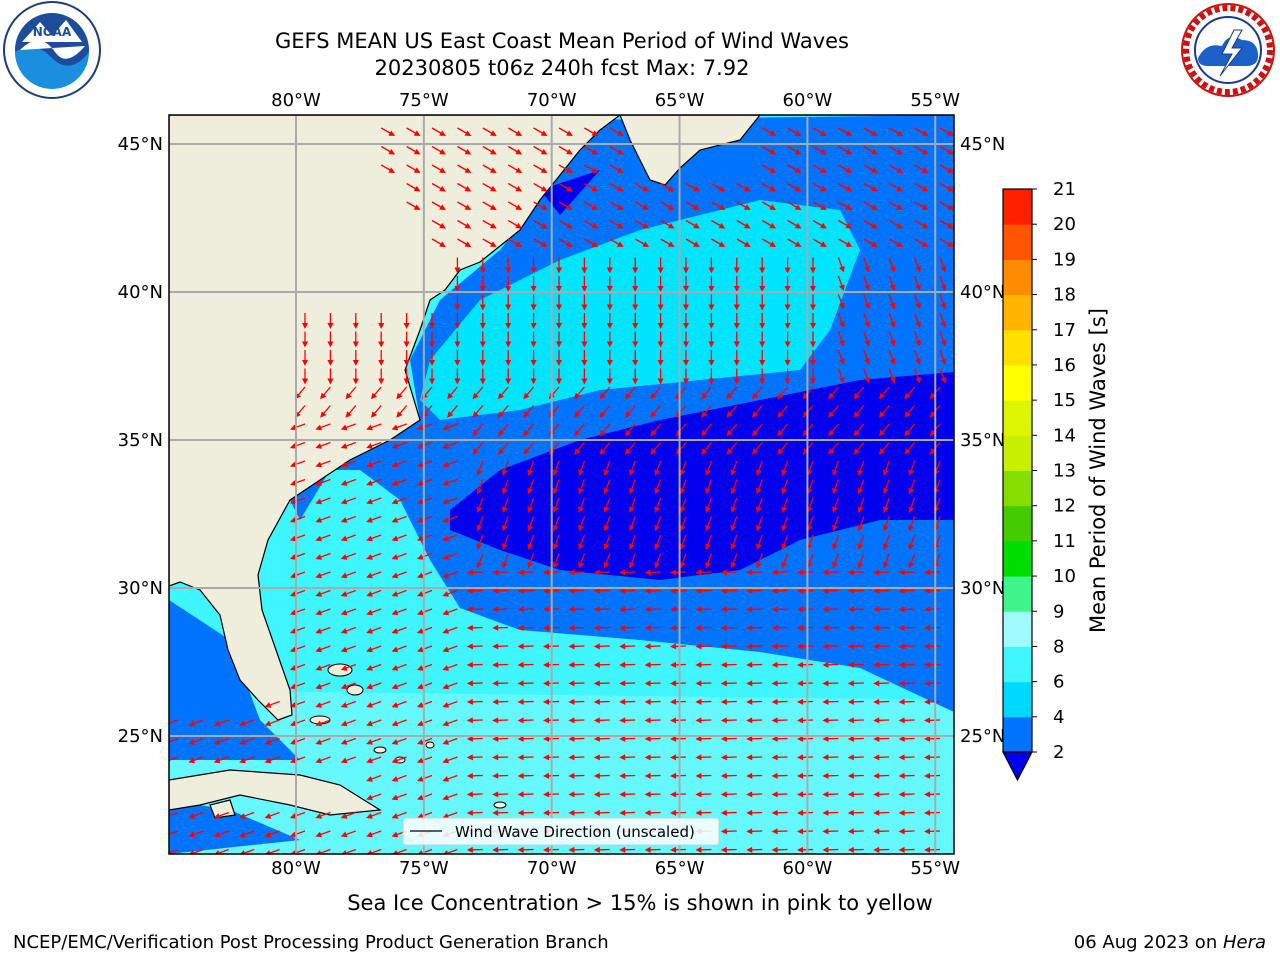  I want to click on lat-label-right: 45°N, so click(982, 144).